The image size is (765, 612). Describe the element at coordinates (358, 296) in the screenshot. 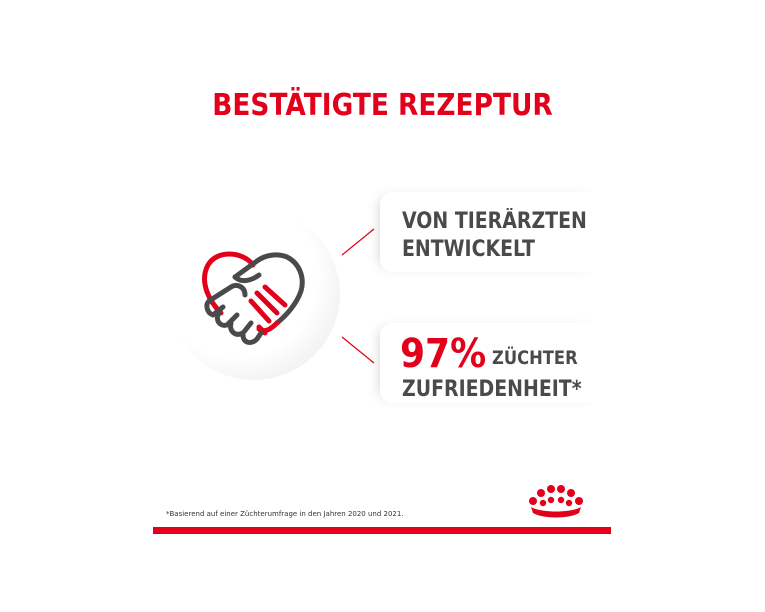

I see `connector-lines` at that location.